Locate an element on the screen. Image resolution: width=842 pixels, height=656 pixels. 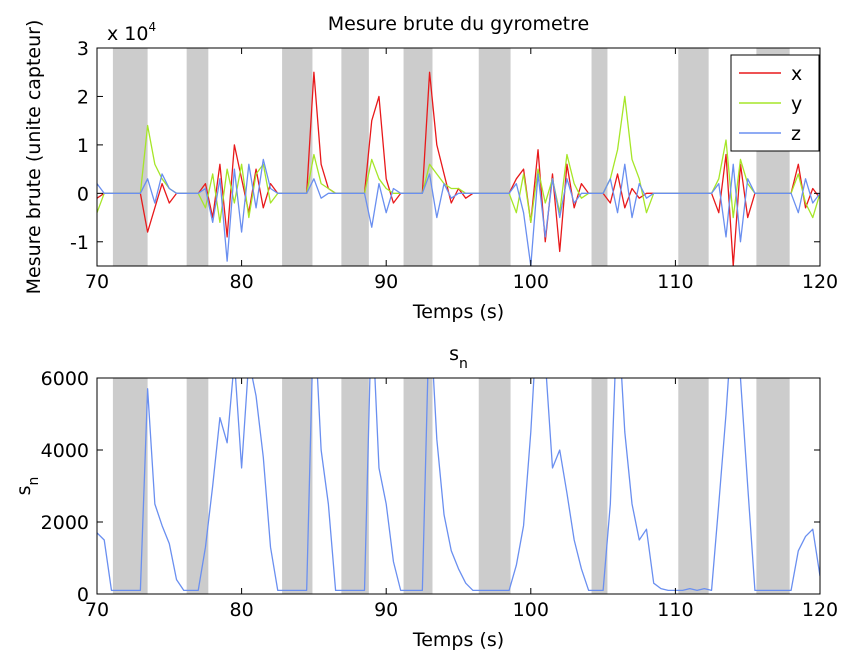
y-tick-label: -1 is located at coordinates (79, 243).